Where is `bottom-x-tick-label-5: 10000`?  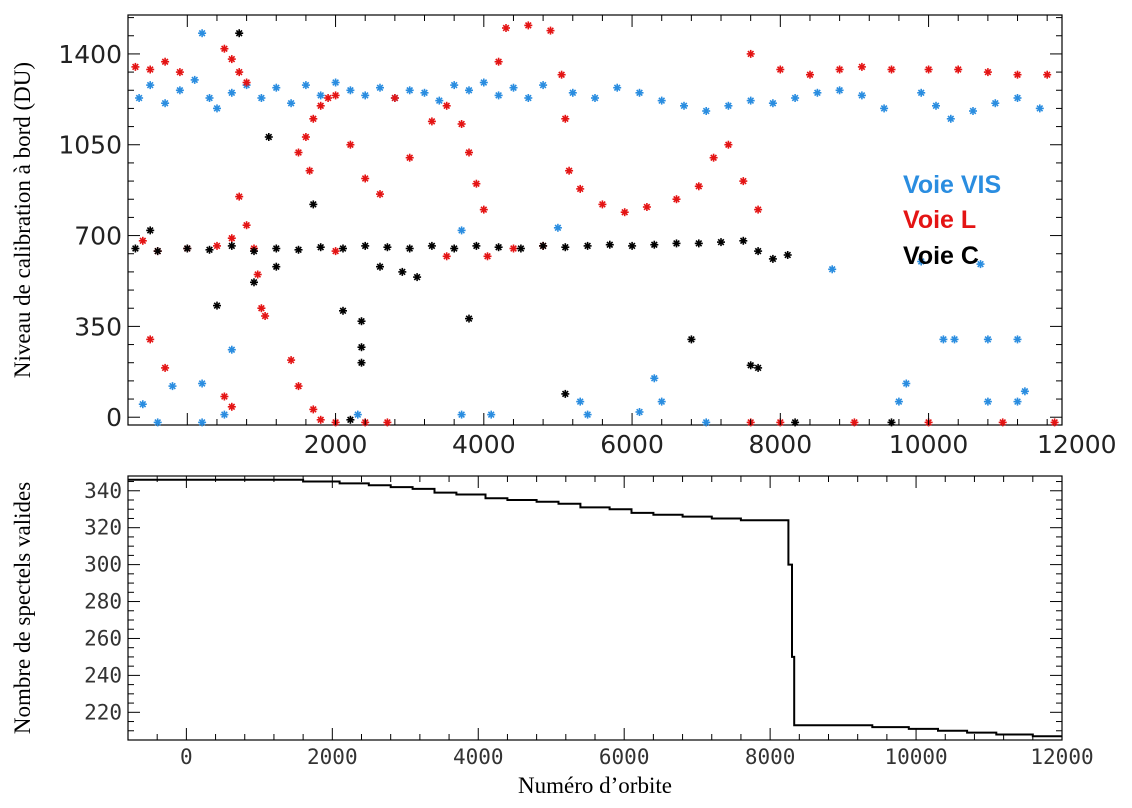
bottom-x-tick-label-5: 10000 is located at coordinates (915, 757).